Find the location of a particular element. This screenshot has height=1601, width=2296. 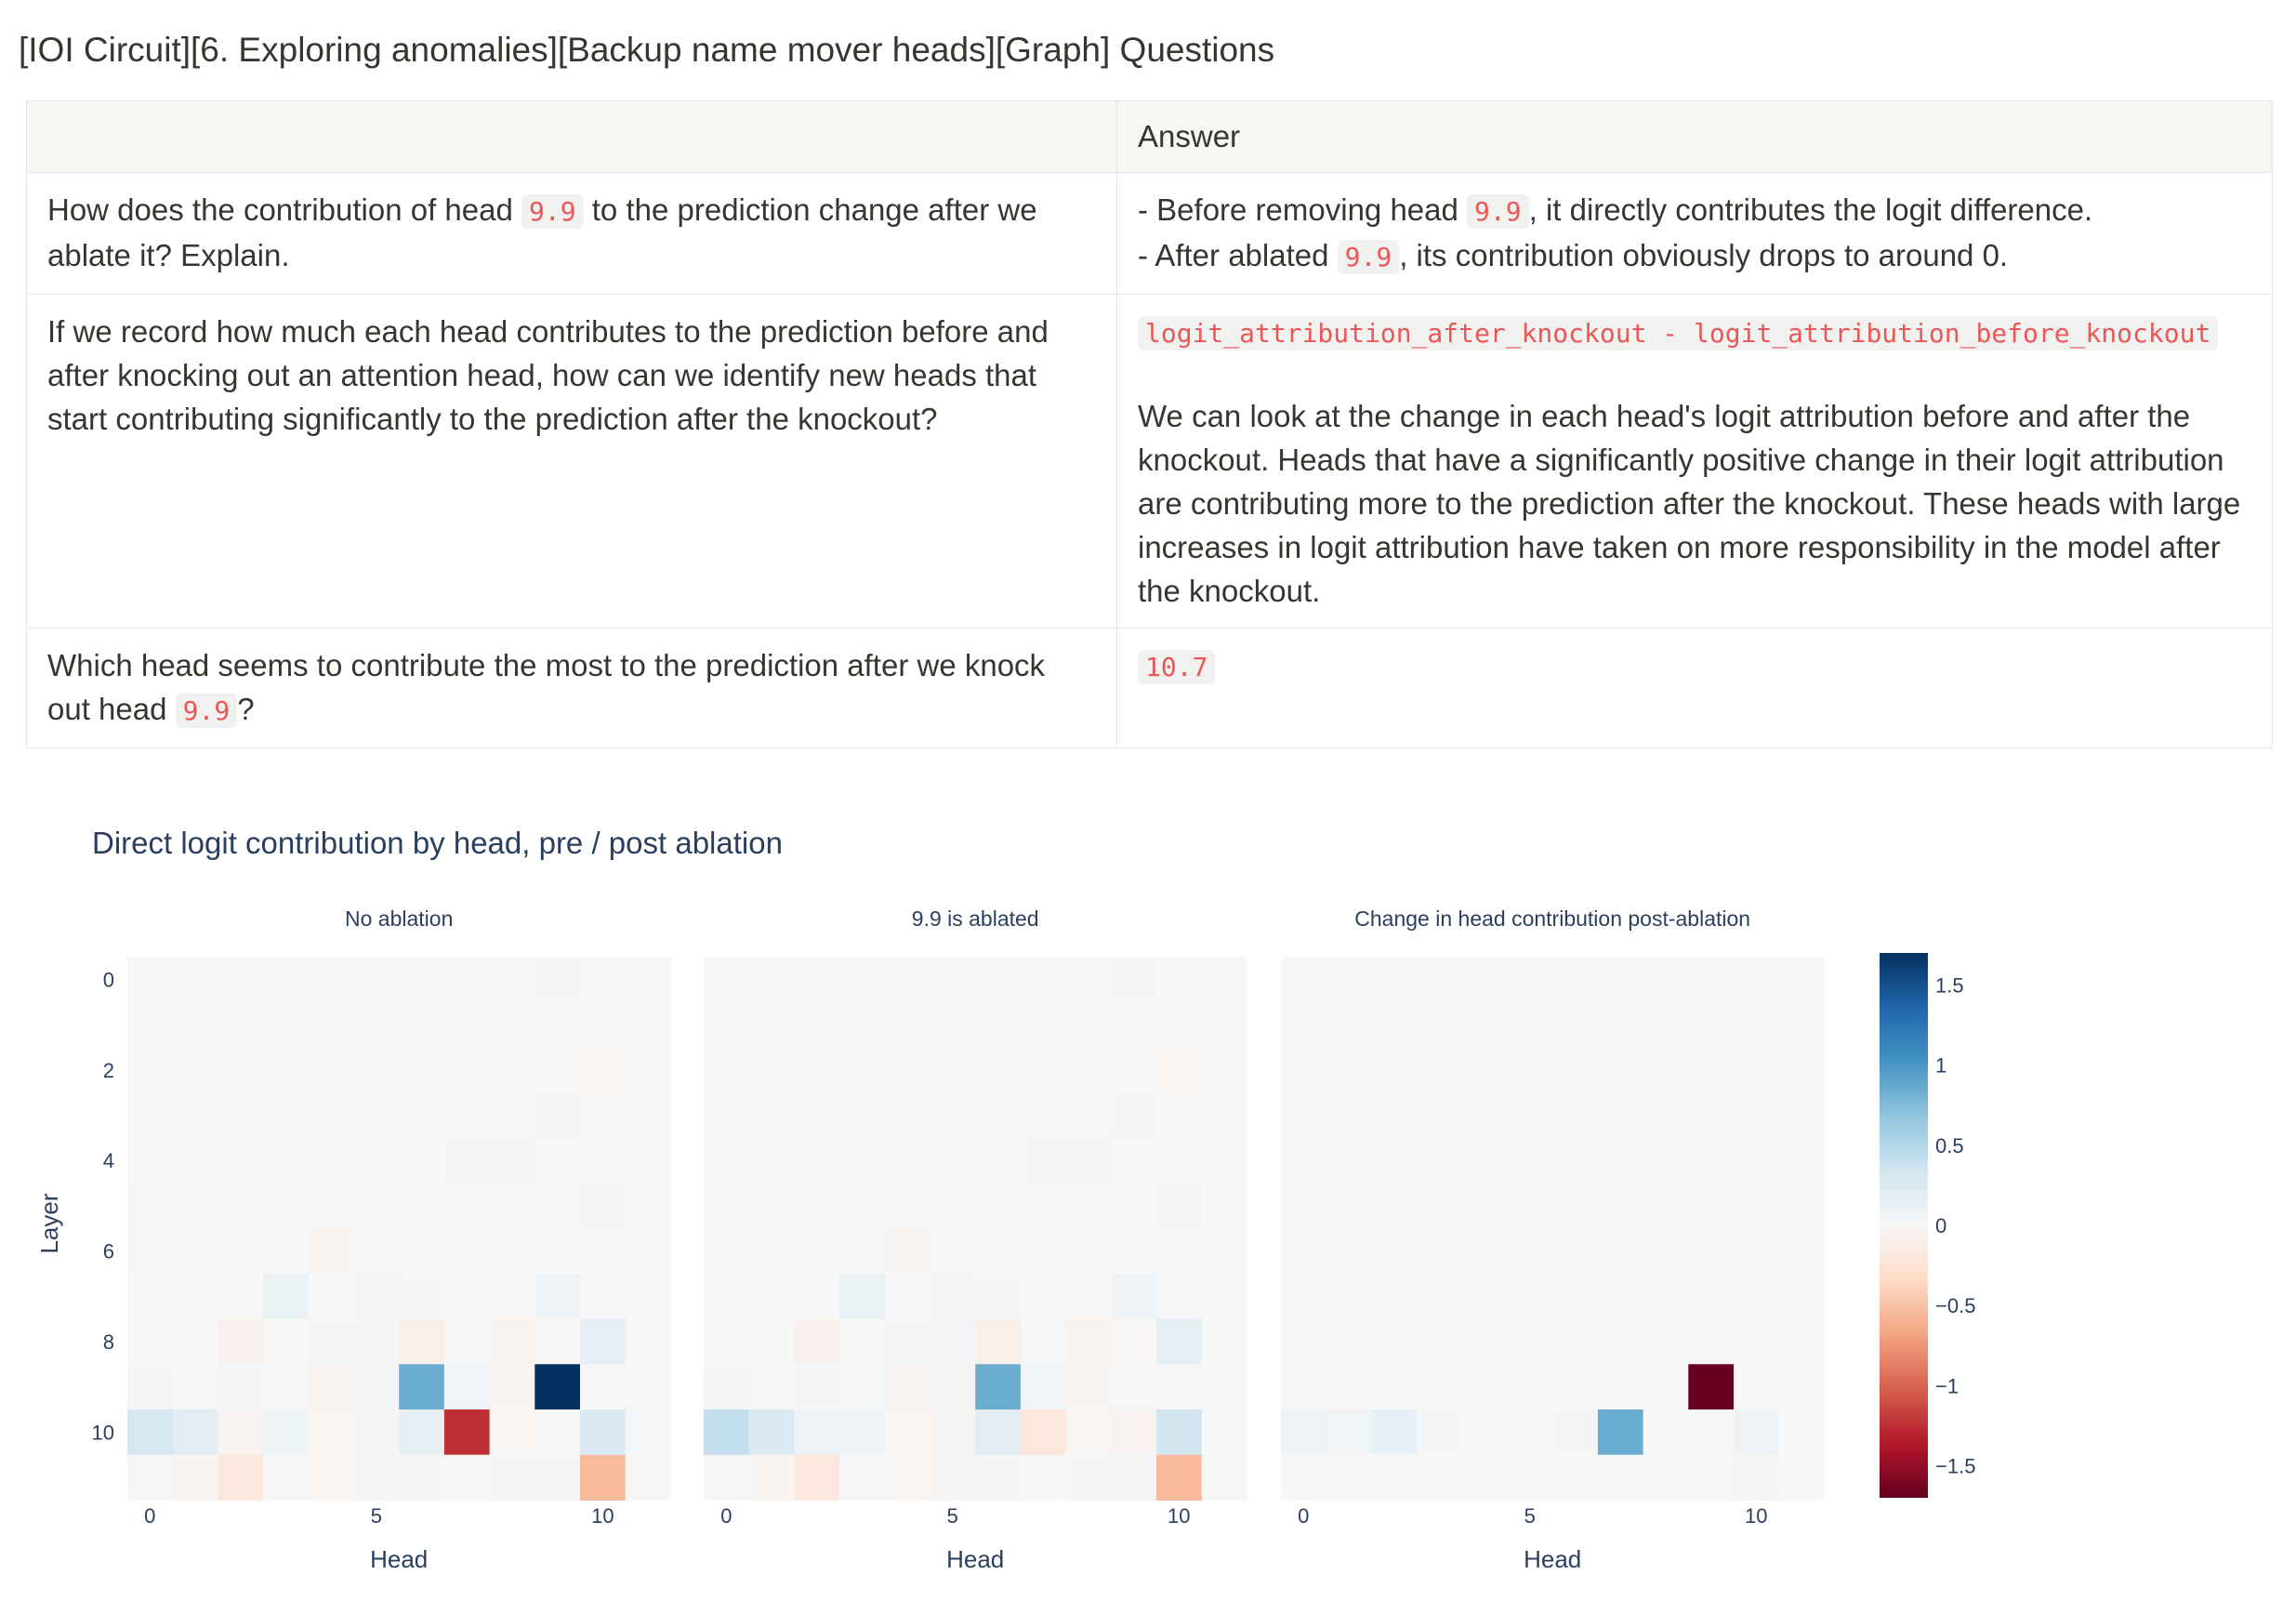

inline-code: 9.9 is located at coordinates (207, 711).